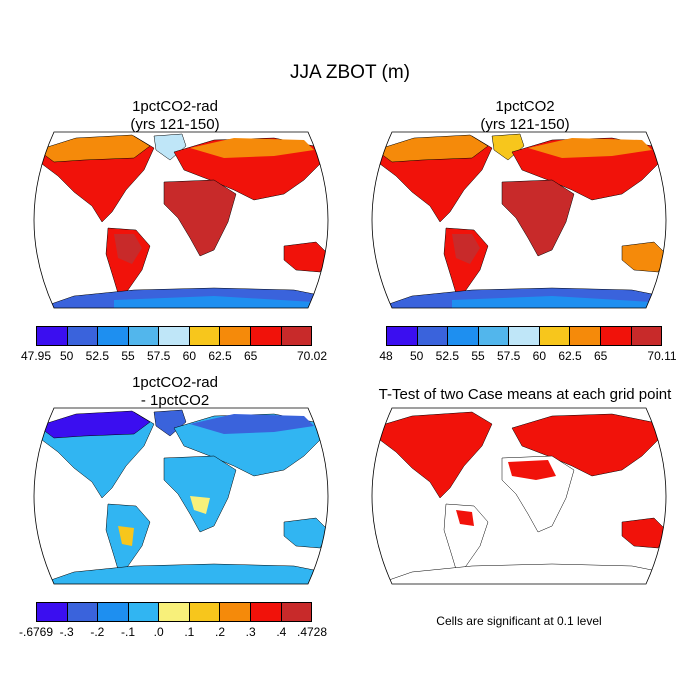  I want to click on colorbar-tick-label: -.3, so click(66, 632).